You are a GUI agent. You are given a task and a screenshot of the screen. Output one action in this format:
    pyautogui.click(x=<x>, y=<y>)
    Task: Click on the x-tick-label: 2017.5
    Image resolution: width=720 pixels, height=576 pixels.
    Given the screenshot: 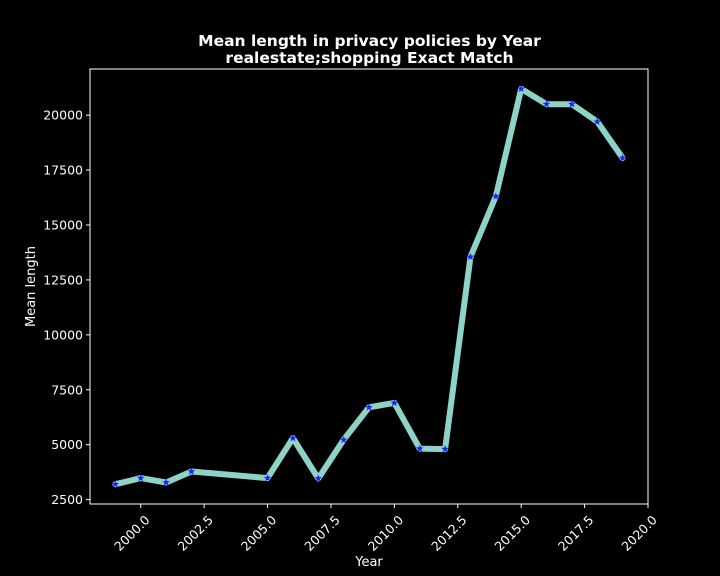 What is the action you would take?
    pyautogui.click(x=576, y=533)
    